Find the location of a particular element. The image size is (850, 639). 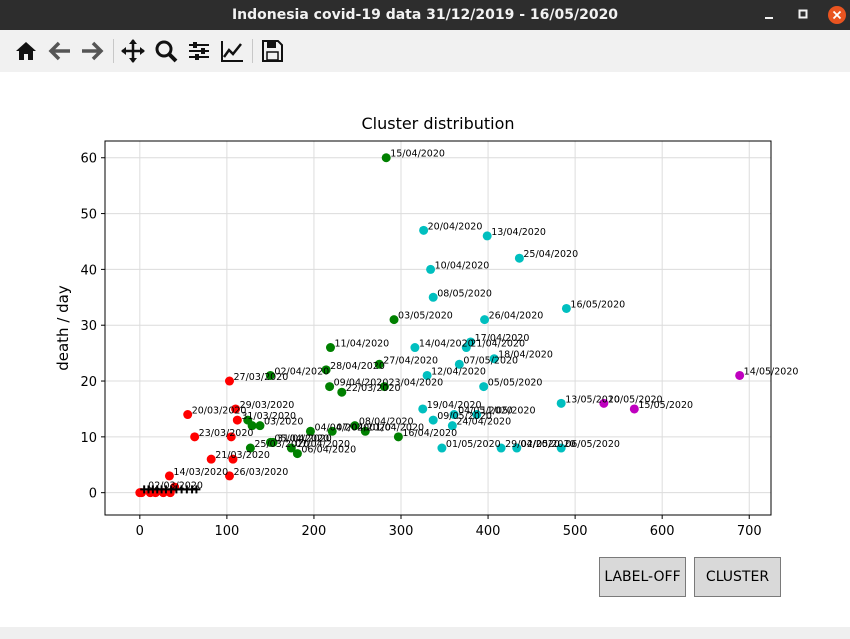

point-label: 21/04/2020 is located at coordinates (497, 344).